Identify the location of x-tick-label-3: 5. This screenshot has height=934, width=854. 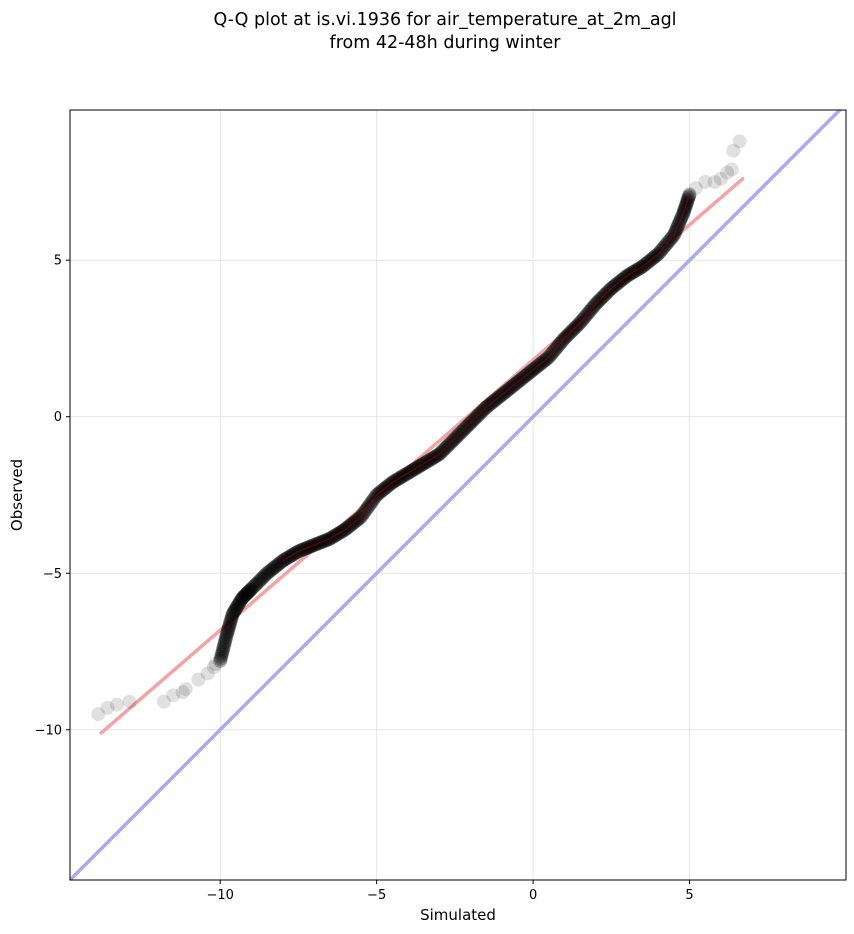
(689, 895).